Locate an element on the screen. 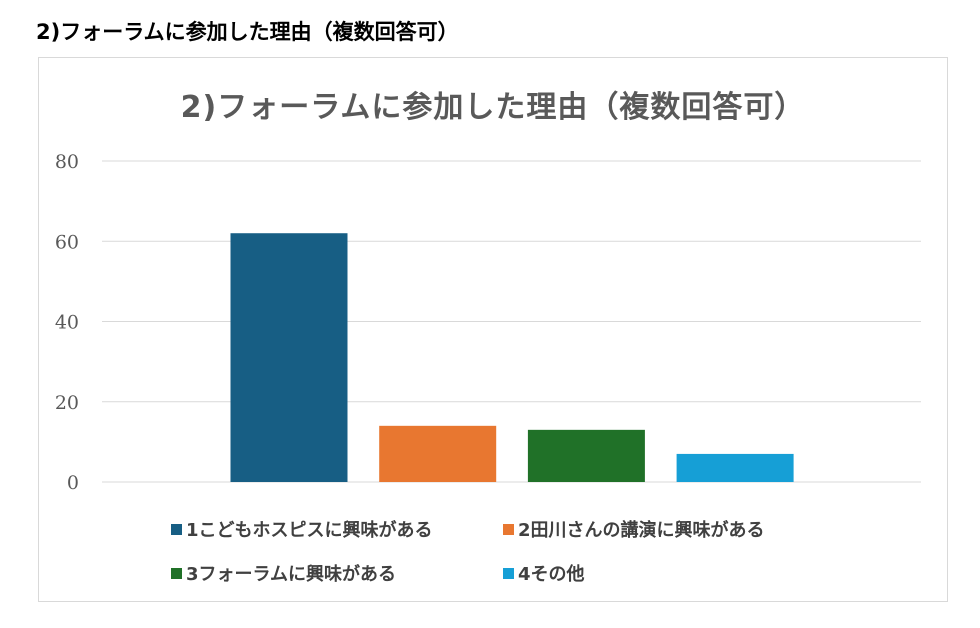  legend-item-1: 1こどもホスピスに興味がある is located at coordinates (302, 529).